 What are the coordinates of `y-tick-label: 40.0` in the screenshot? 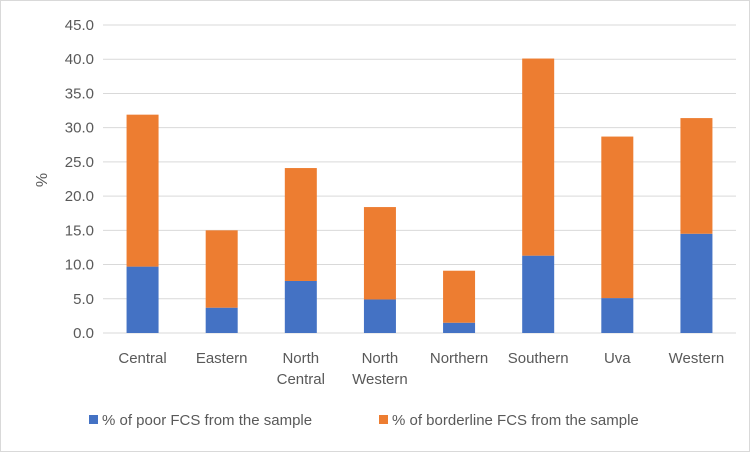 It's located at (79, 59).